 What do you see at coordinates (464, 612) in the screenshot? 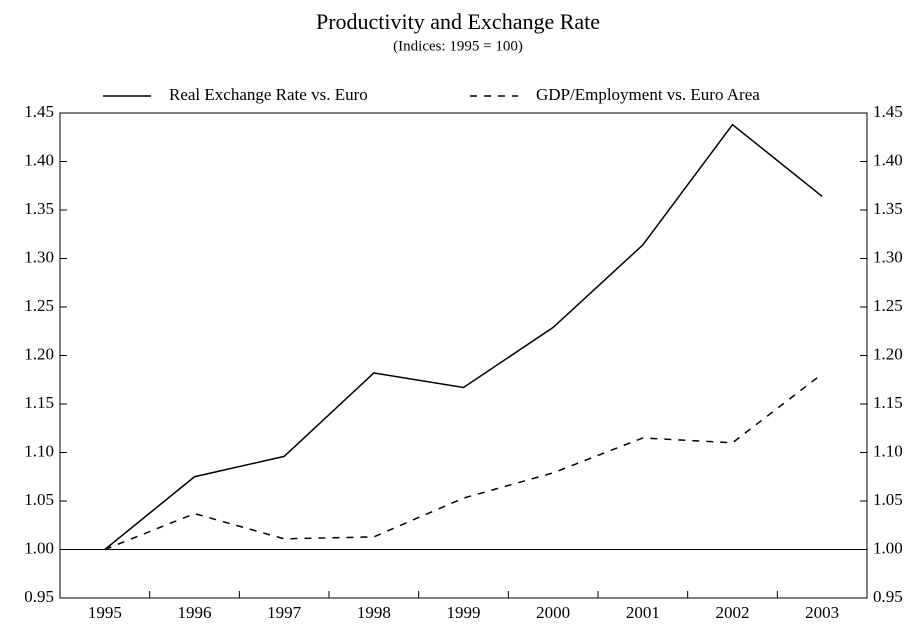
I see `x-tick-label: 1999` at bounding box center [464, 612].